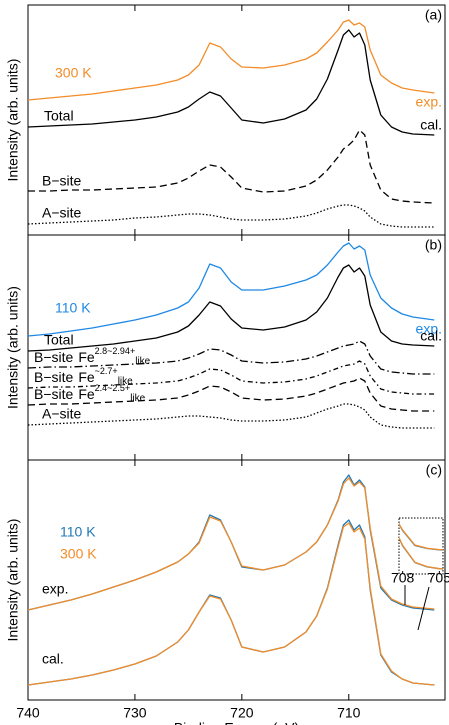 This screenshot has width=449, height=725. What do you see at coordinates (236, 722) in the screenshot?
I see `x-axis-label: Binding Energy (eV)` at bounding box center [236, 722].